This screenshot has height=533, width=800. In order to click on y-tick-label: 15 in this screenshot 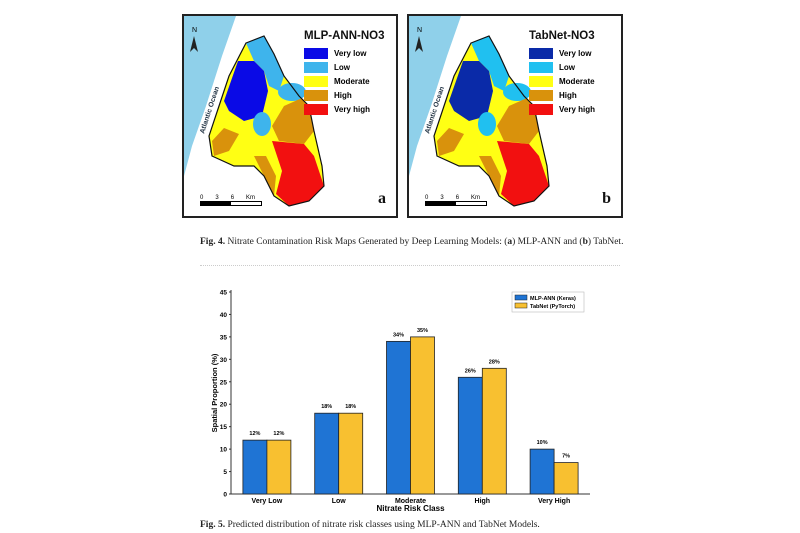, I will do `click(224, 427)`.